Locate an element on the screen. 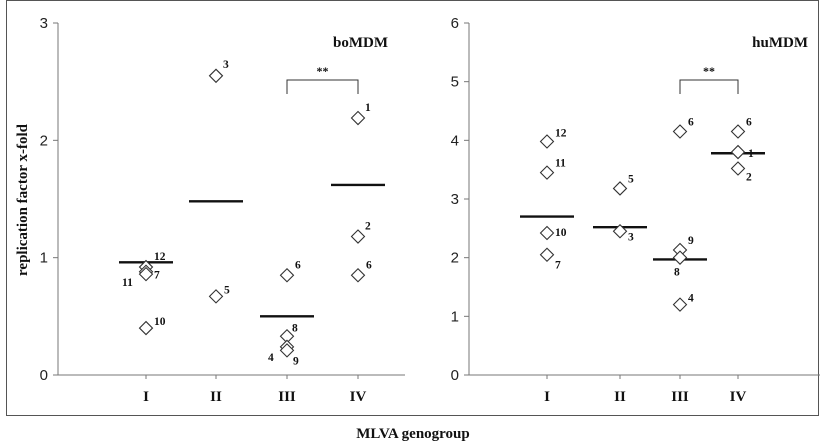  y-axis-label: replication factor x-fold is located at coordinates (23, 199).